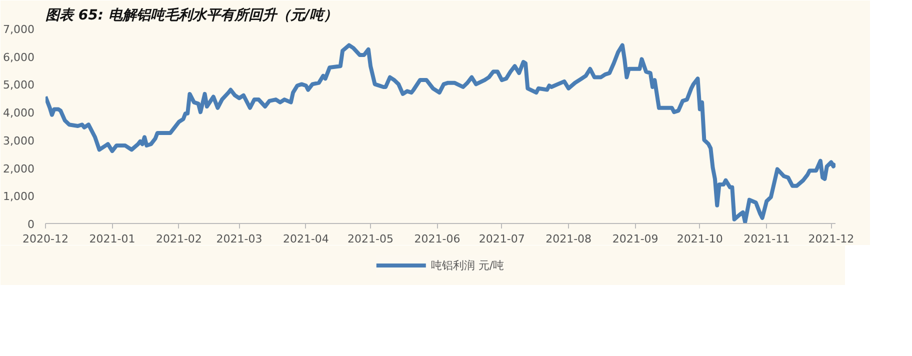 The width and height of the screenshot is (912, 356). Describe the element at coordinates (371, 239) in the screenshot. I see `x-tick-label: 2021-05` at that location.